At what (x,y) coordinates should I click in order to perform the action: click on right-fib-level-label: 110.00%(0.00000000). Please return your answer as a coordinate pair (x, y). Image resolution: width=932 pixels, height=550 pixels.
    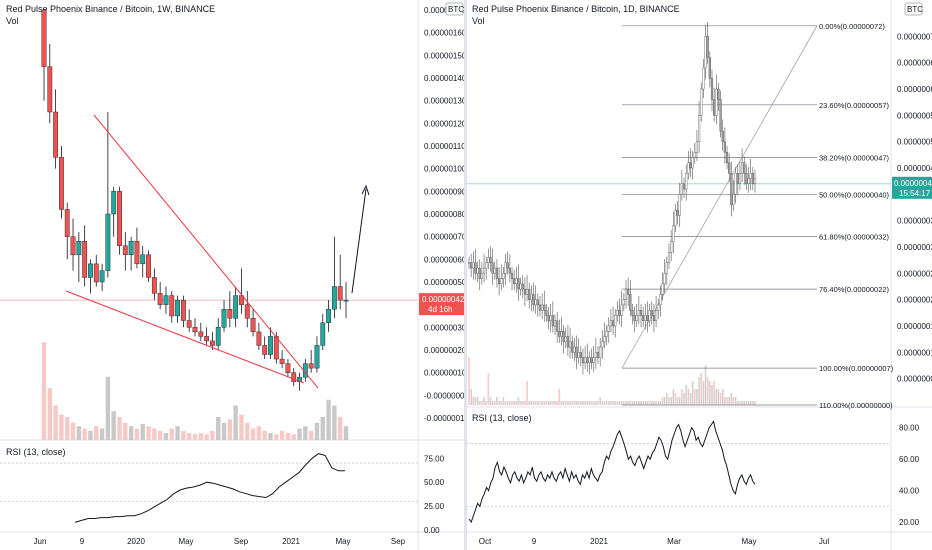
    Looking at the image, I should click on (856, 405).